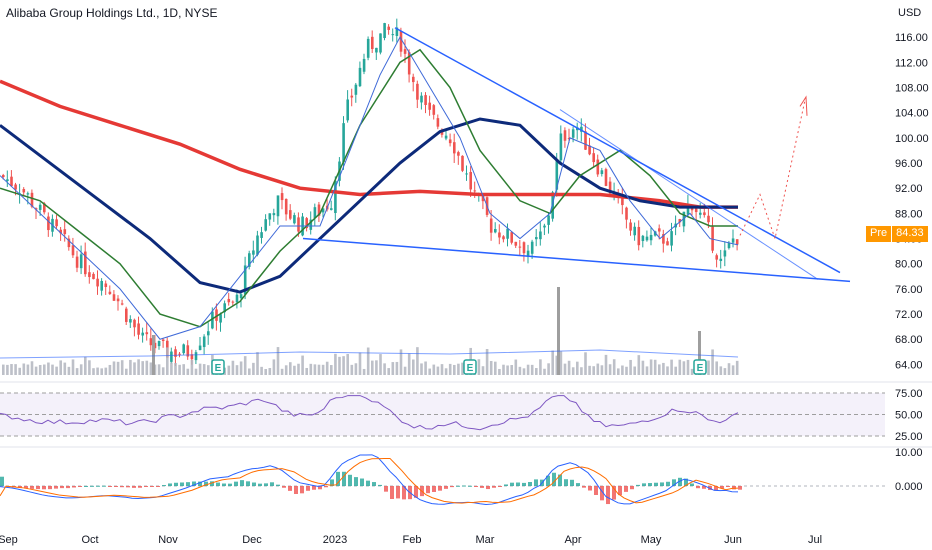 Image resolution: width=932 pixels, height=550 pixels. Describe the element at coordinates (909, 290) in the screenshot. I see `price-axis-tick: 76.00` at that location.